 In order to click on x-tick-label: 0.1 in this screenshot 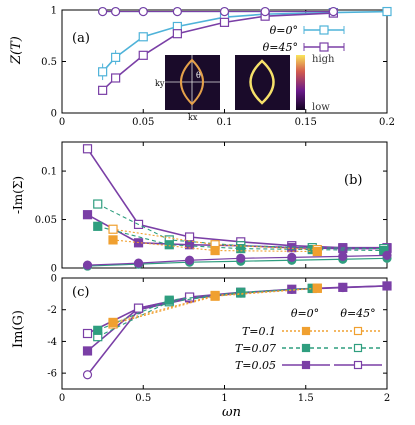, I will do `click(225, 122)`.